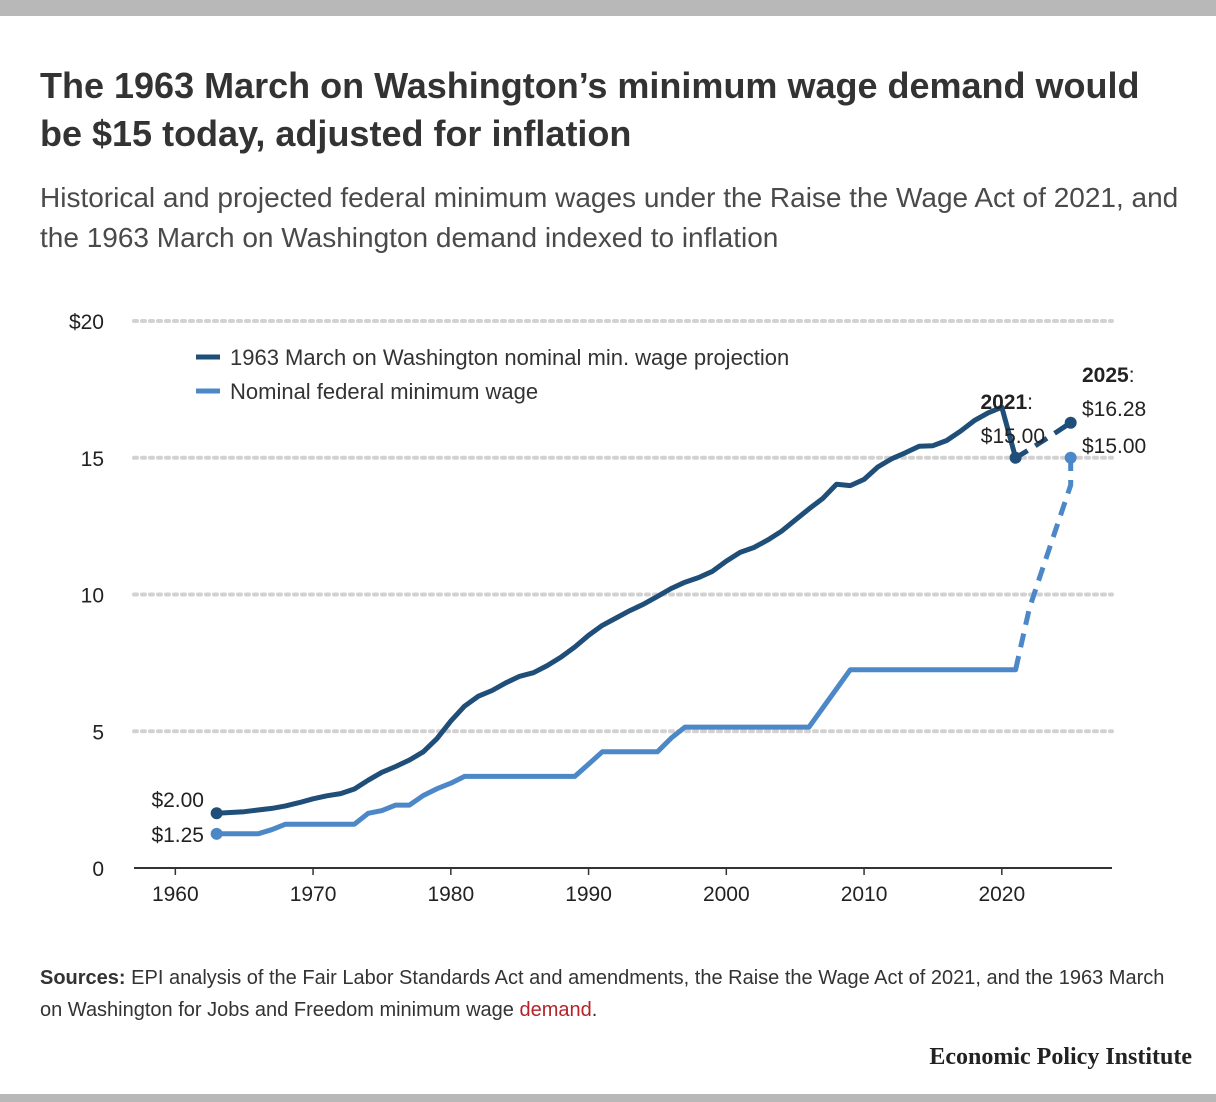 The image size is (1216, 1102). I want to click on annotation-2021-value: $15.00, so click(1013, 436).